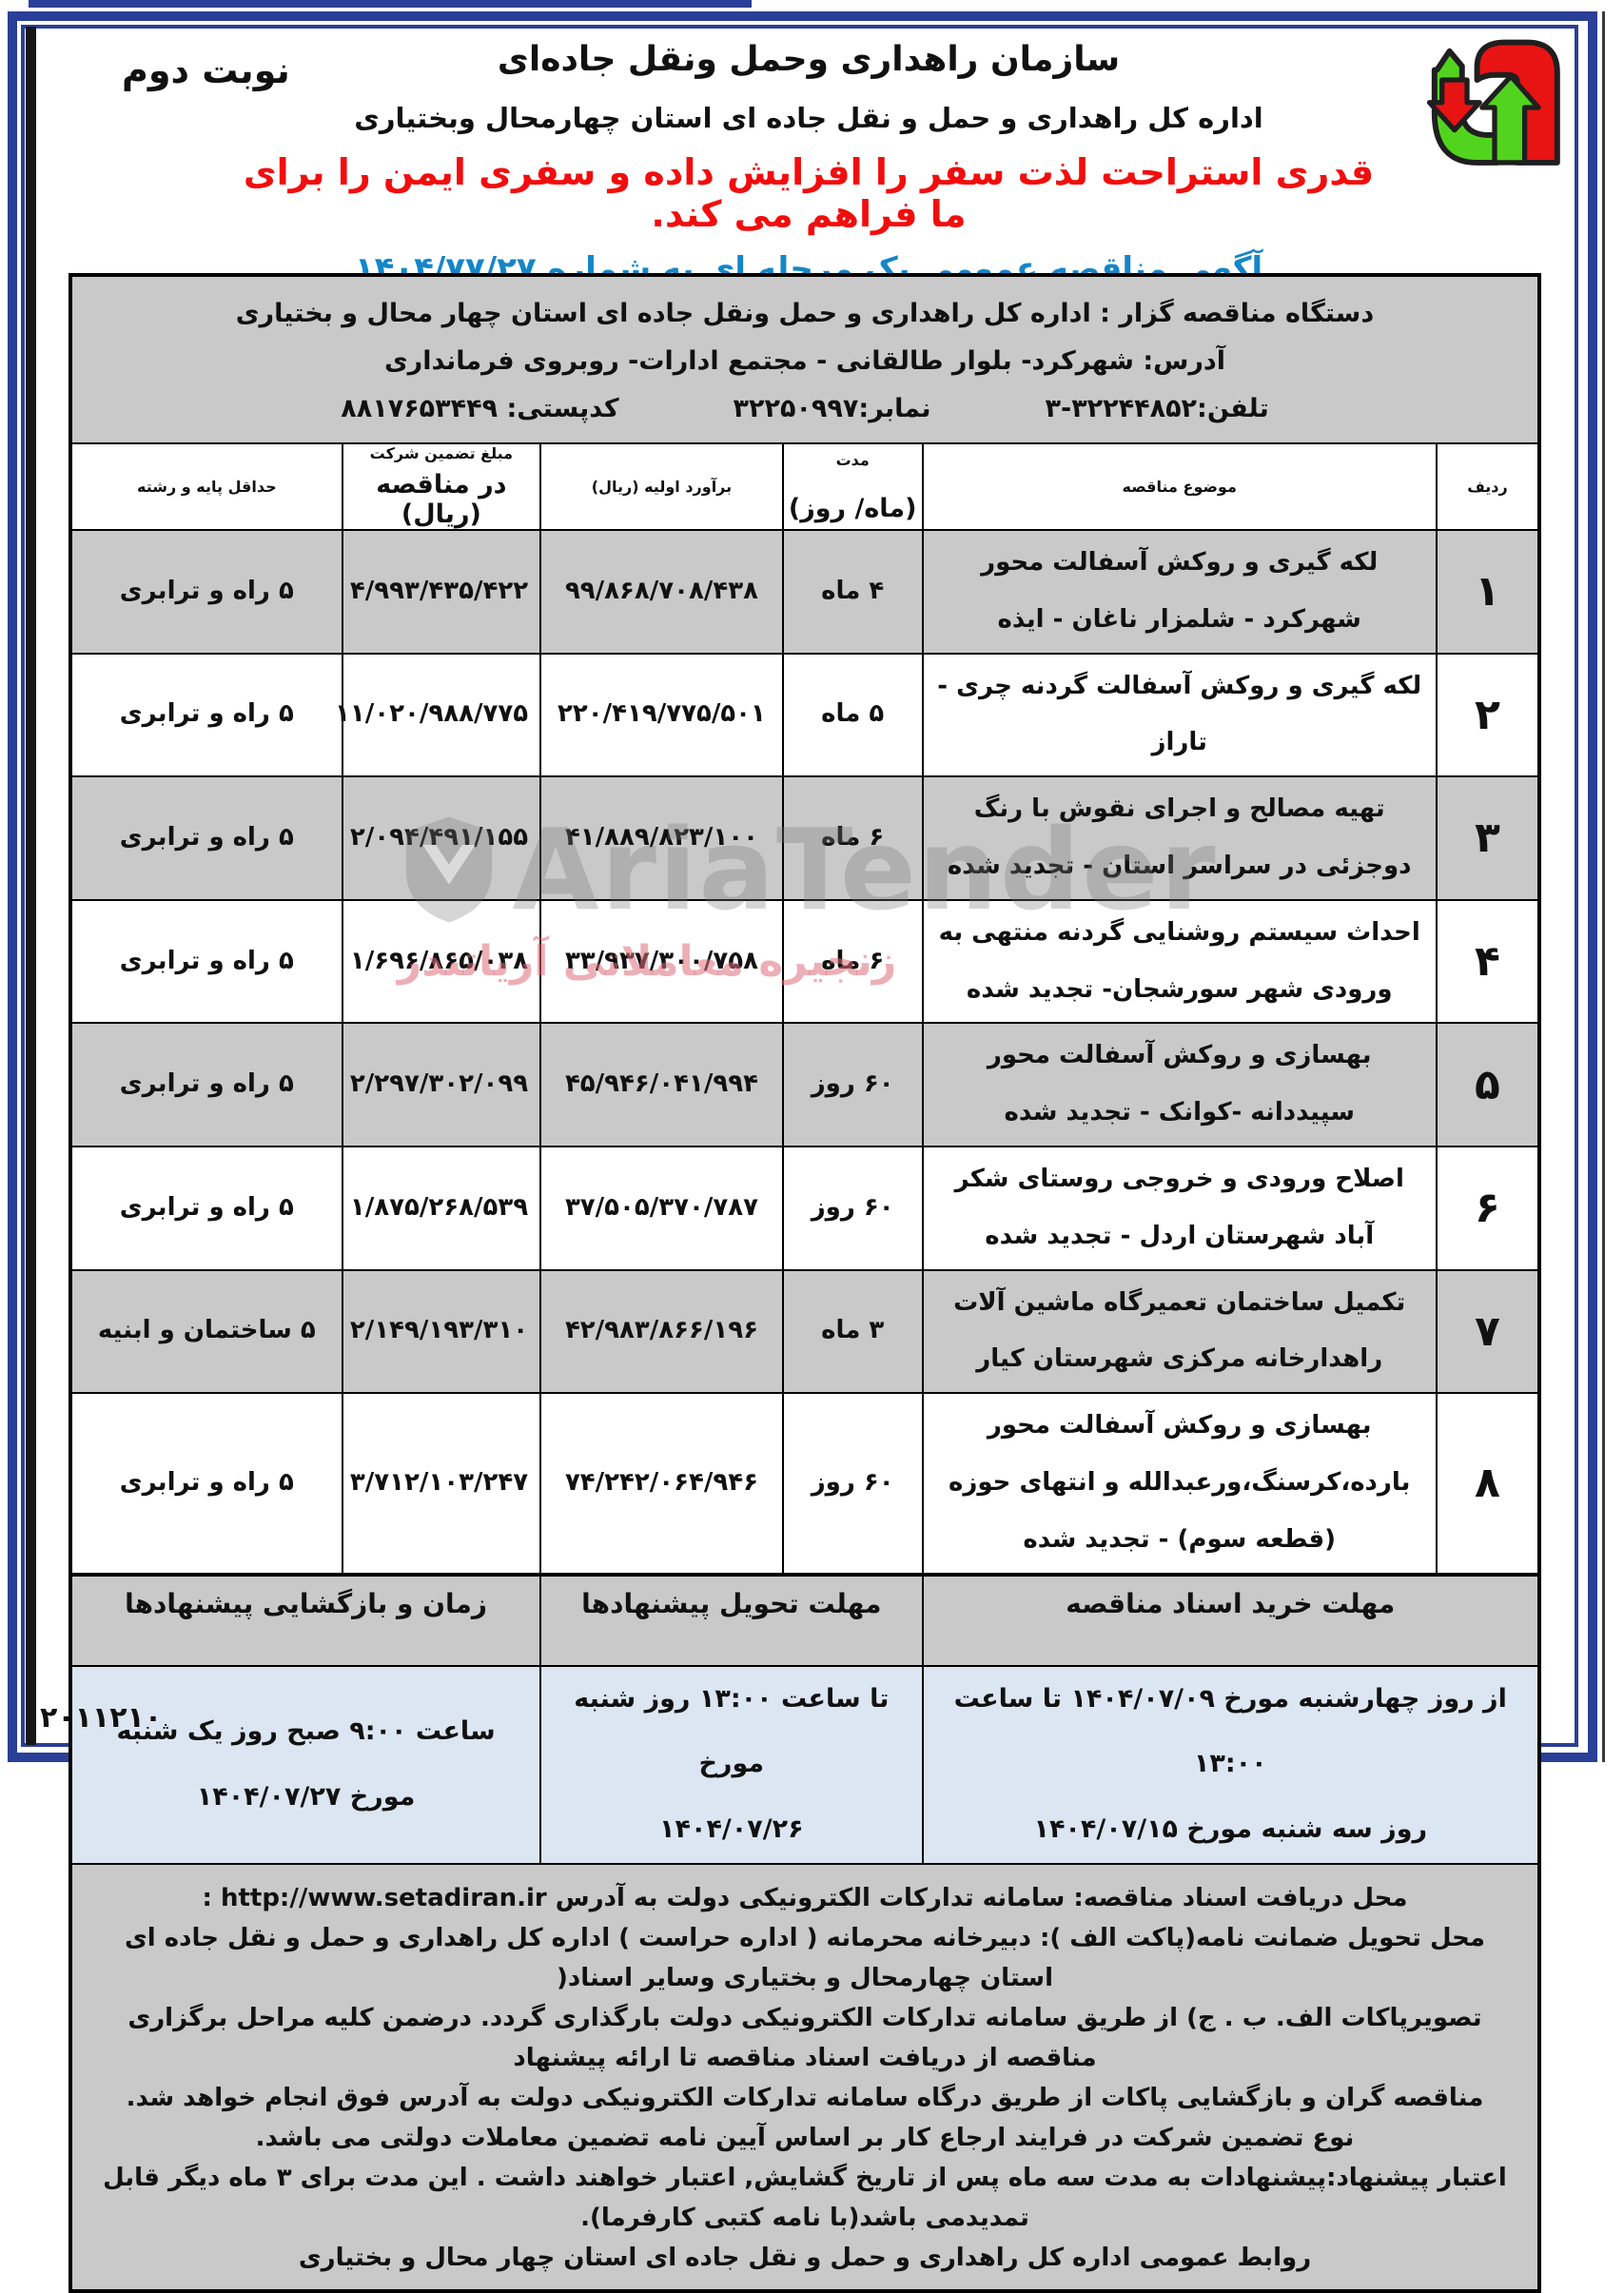  What do you see at coordinates (1230, 1829) in the screenshot?
I see `purchase-deadline-line2: روز سه شنبه مورخ ۱۴۰۴/۰۷/۱۵` at bounding box center [1230, 1829].